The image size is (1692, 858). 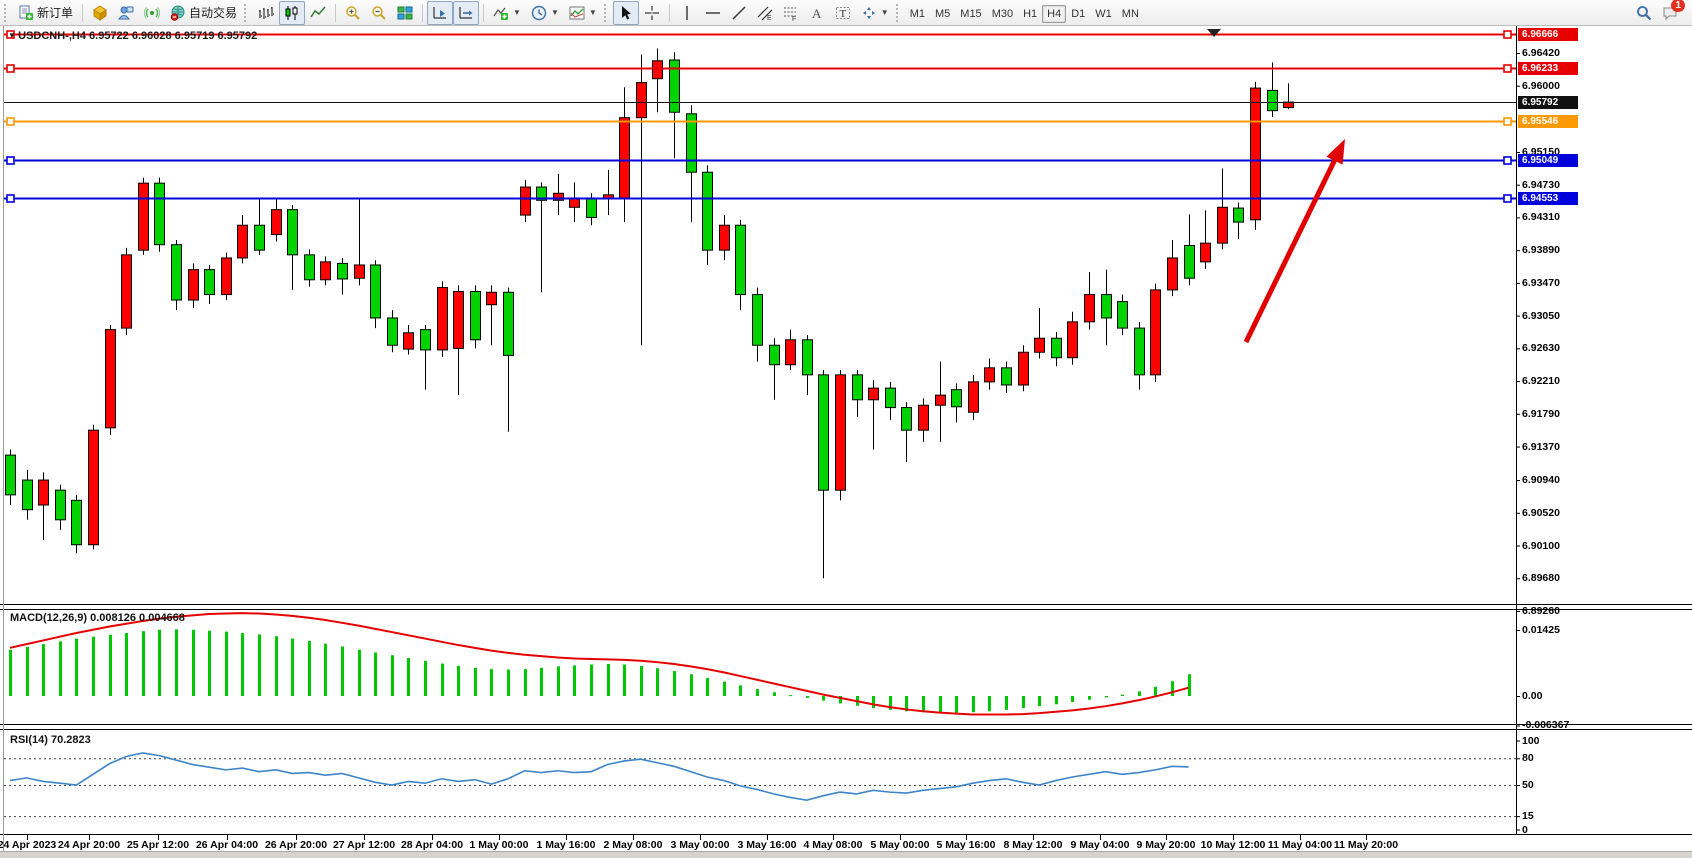 I want to click on periods-button: ▼, so click(x=545, y=13).